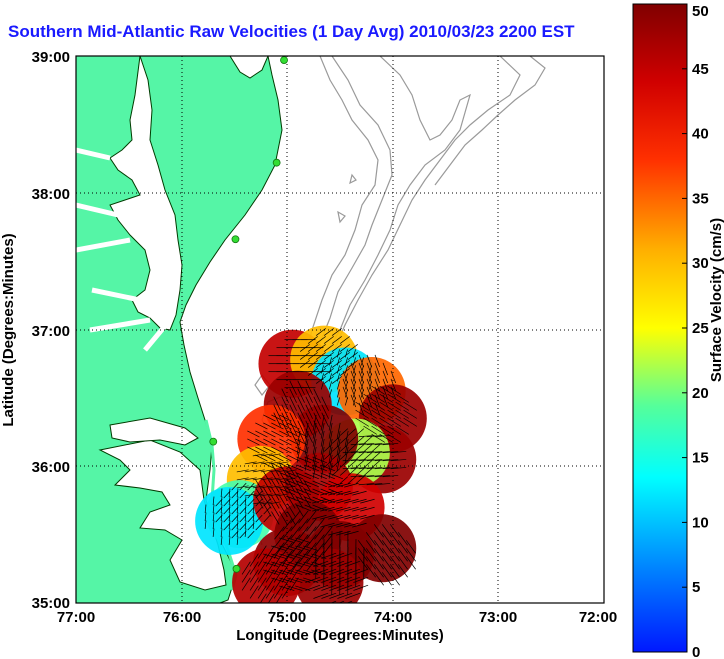 The width and height of the screenshot is (724, 659). I want to click on colorbar-label: Surface Velocity (cm/s), so click(716, 300).